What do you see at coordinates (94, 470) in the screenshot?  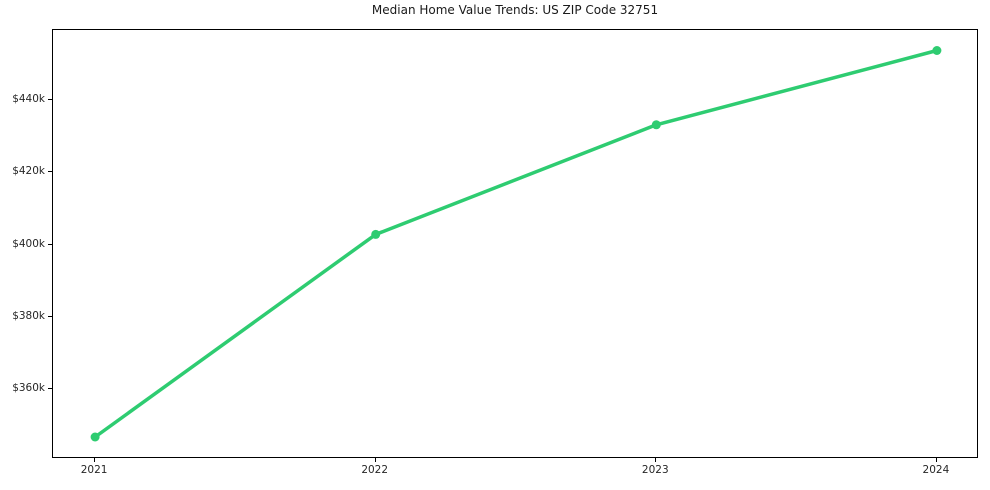 I see `x-tick-label: 2021` at bounding box center [94, 470].